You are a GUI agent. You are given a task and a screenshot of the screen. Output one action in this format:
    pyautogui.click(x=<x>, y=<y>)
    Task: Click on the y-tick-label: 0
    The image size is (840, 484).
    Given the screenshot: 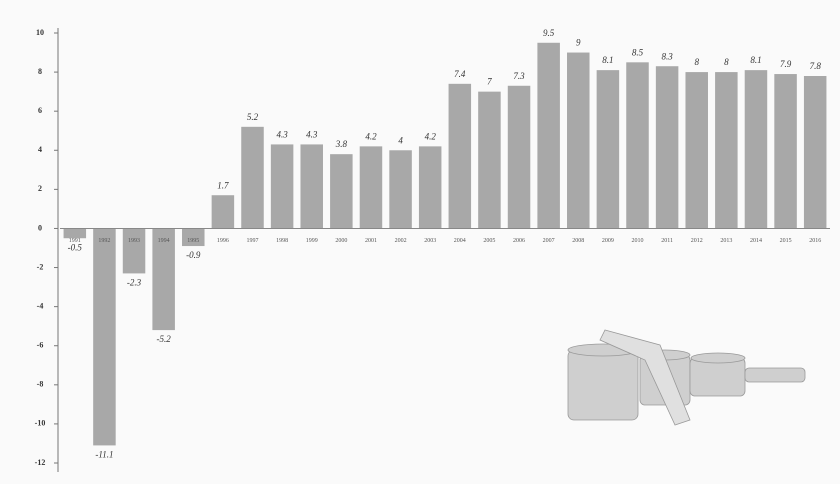 What is the action you would take?
    pyautogui.click(x=40, y=227)
    